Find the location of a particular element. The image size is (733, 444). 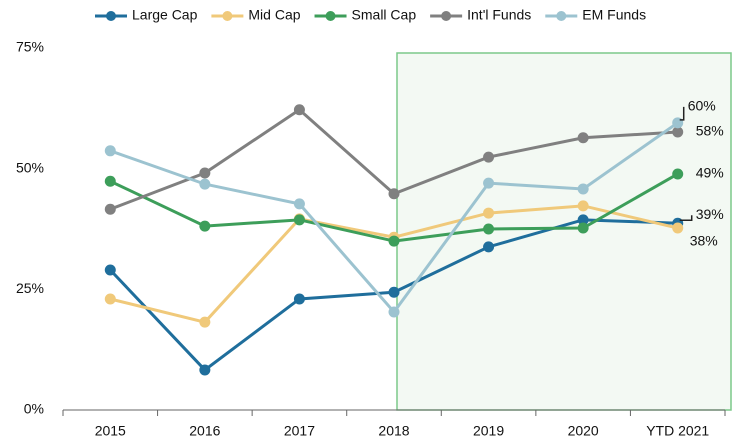

legend-label: Mid Cap is located at coordinates (274, 15).